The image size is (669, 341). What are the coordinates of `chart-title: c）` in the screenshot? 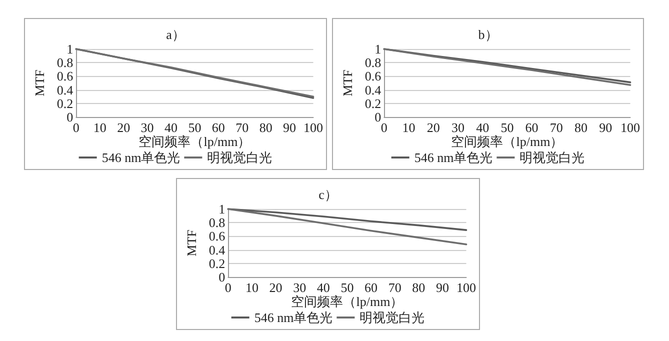 It's located at (328, 194).